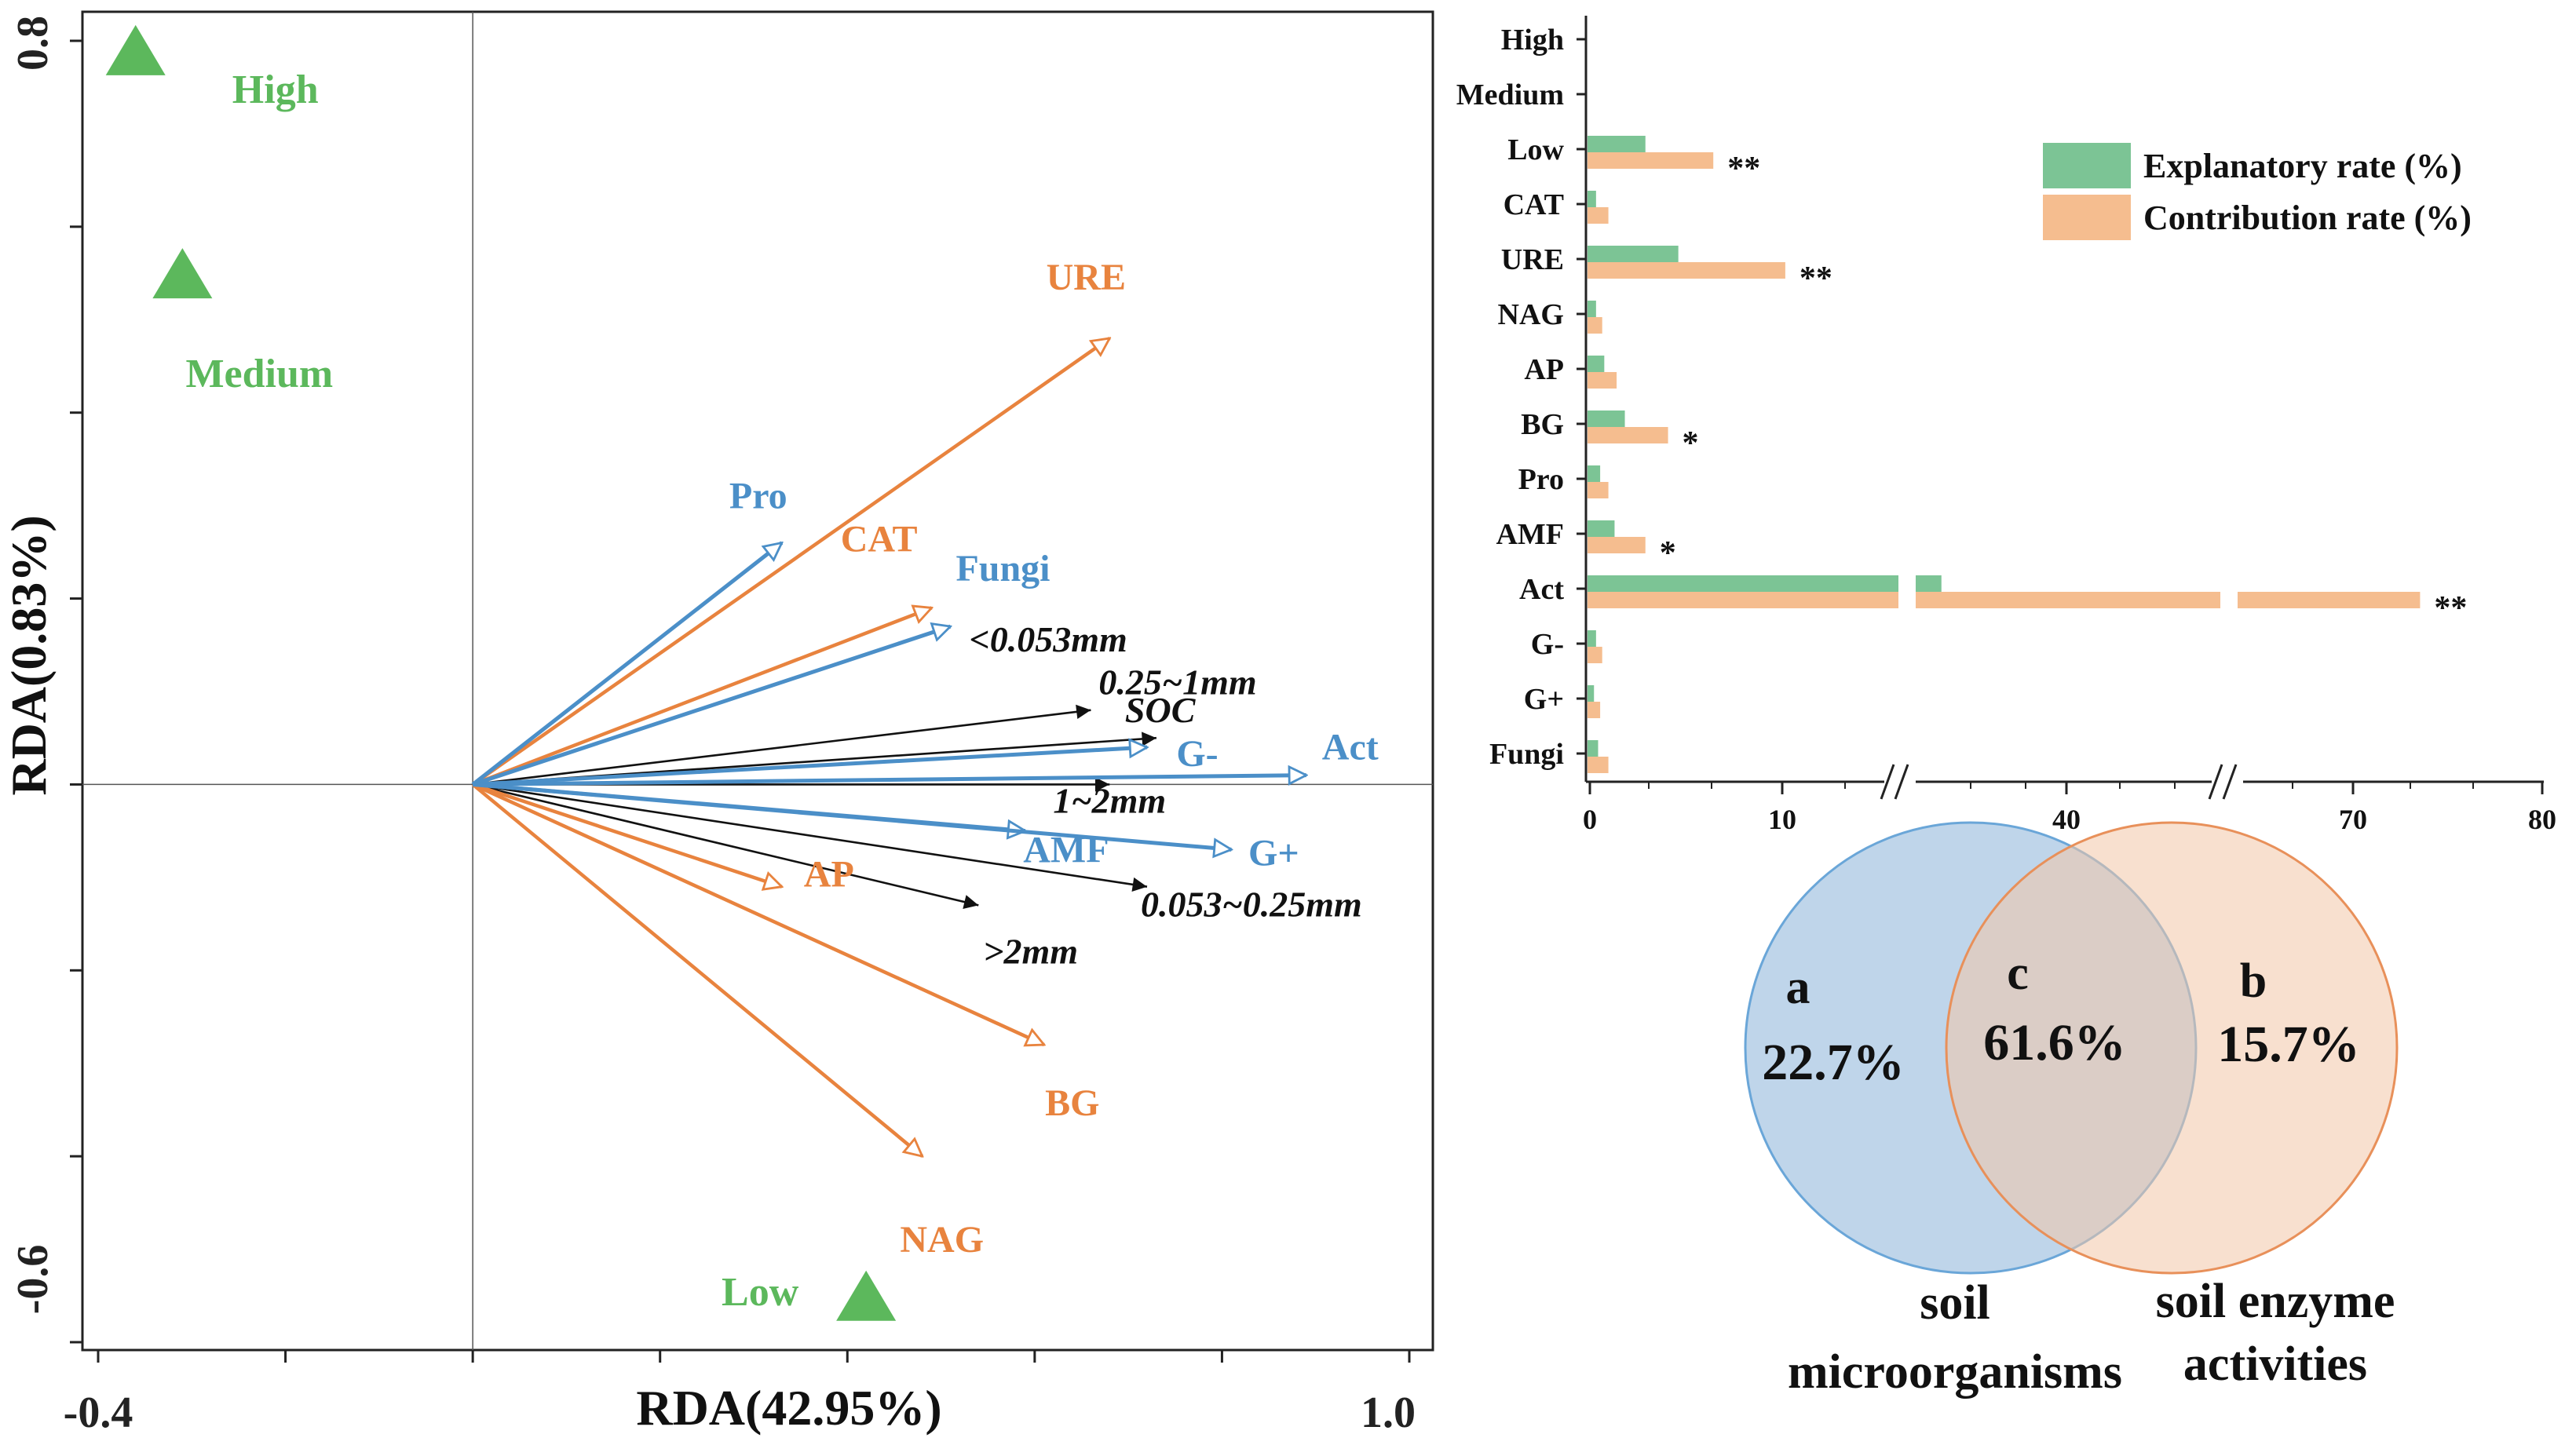  I want to click on bar-contribution-rate-cat, so click(1598, 215).